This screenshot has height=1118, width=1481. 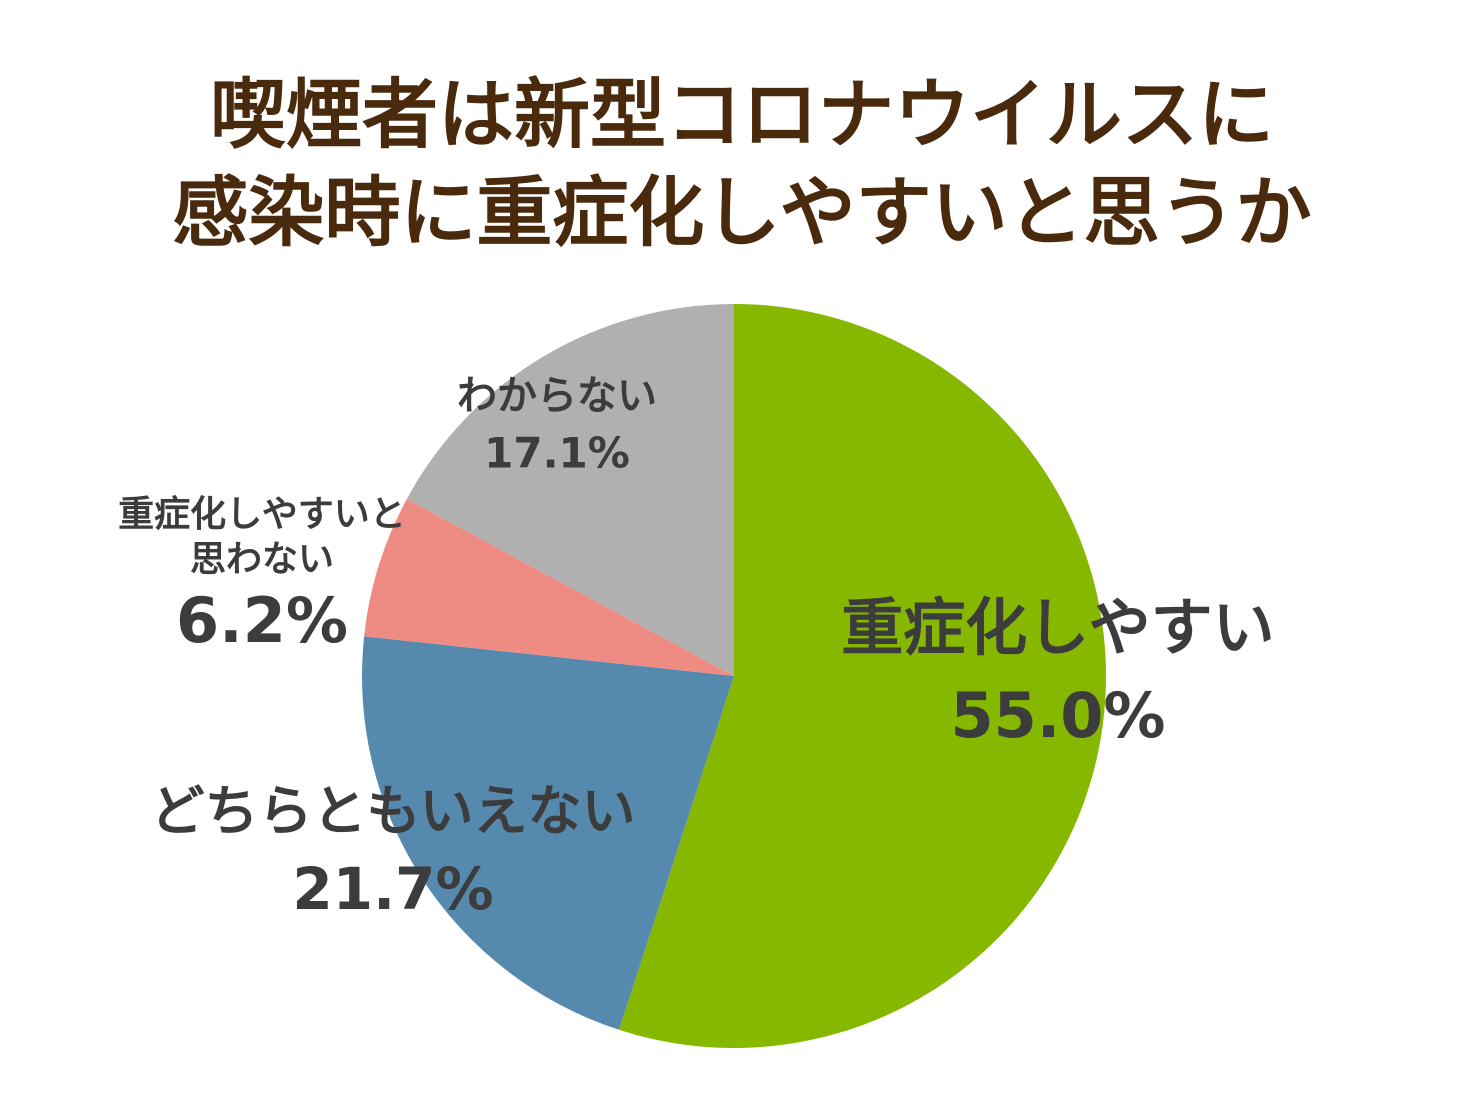 What do you see at coordinates (557, 453) in the screenshot?
I see `value-label: 17.1%` at bounding box center [557, 453].